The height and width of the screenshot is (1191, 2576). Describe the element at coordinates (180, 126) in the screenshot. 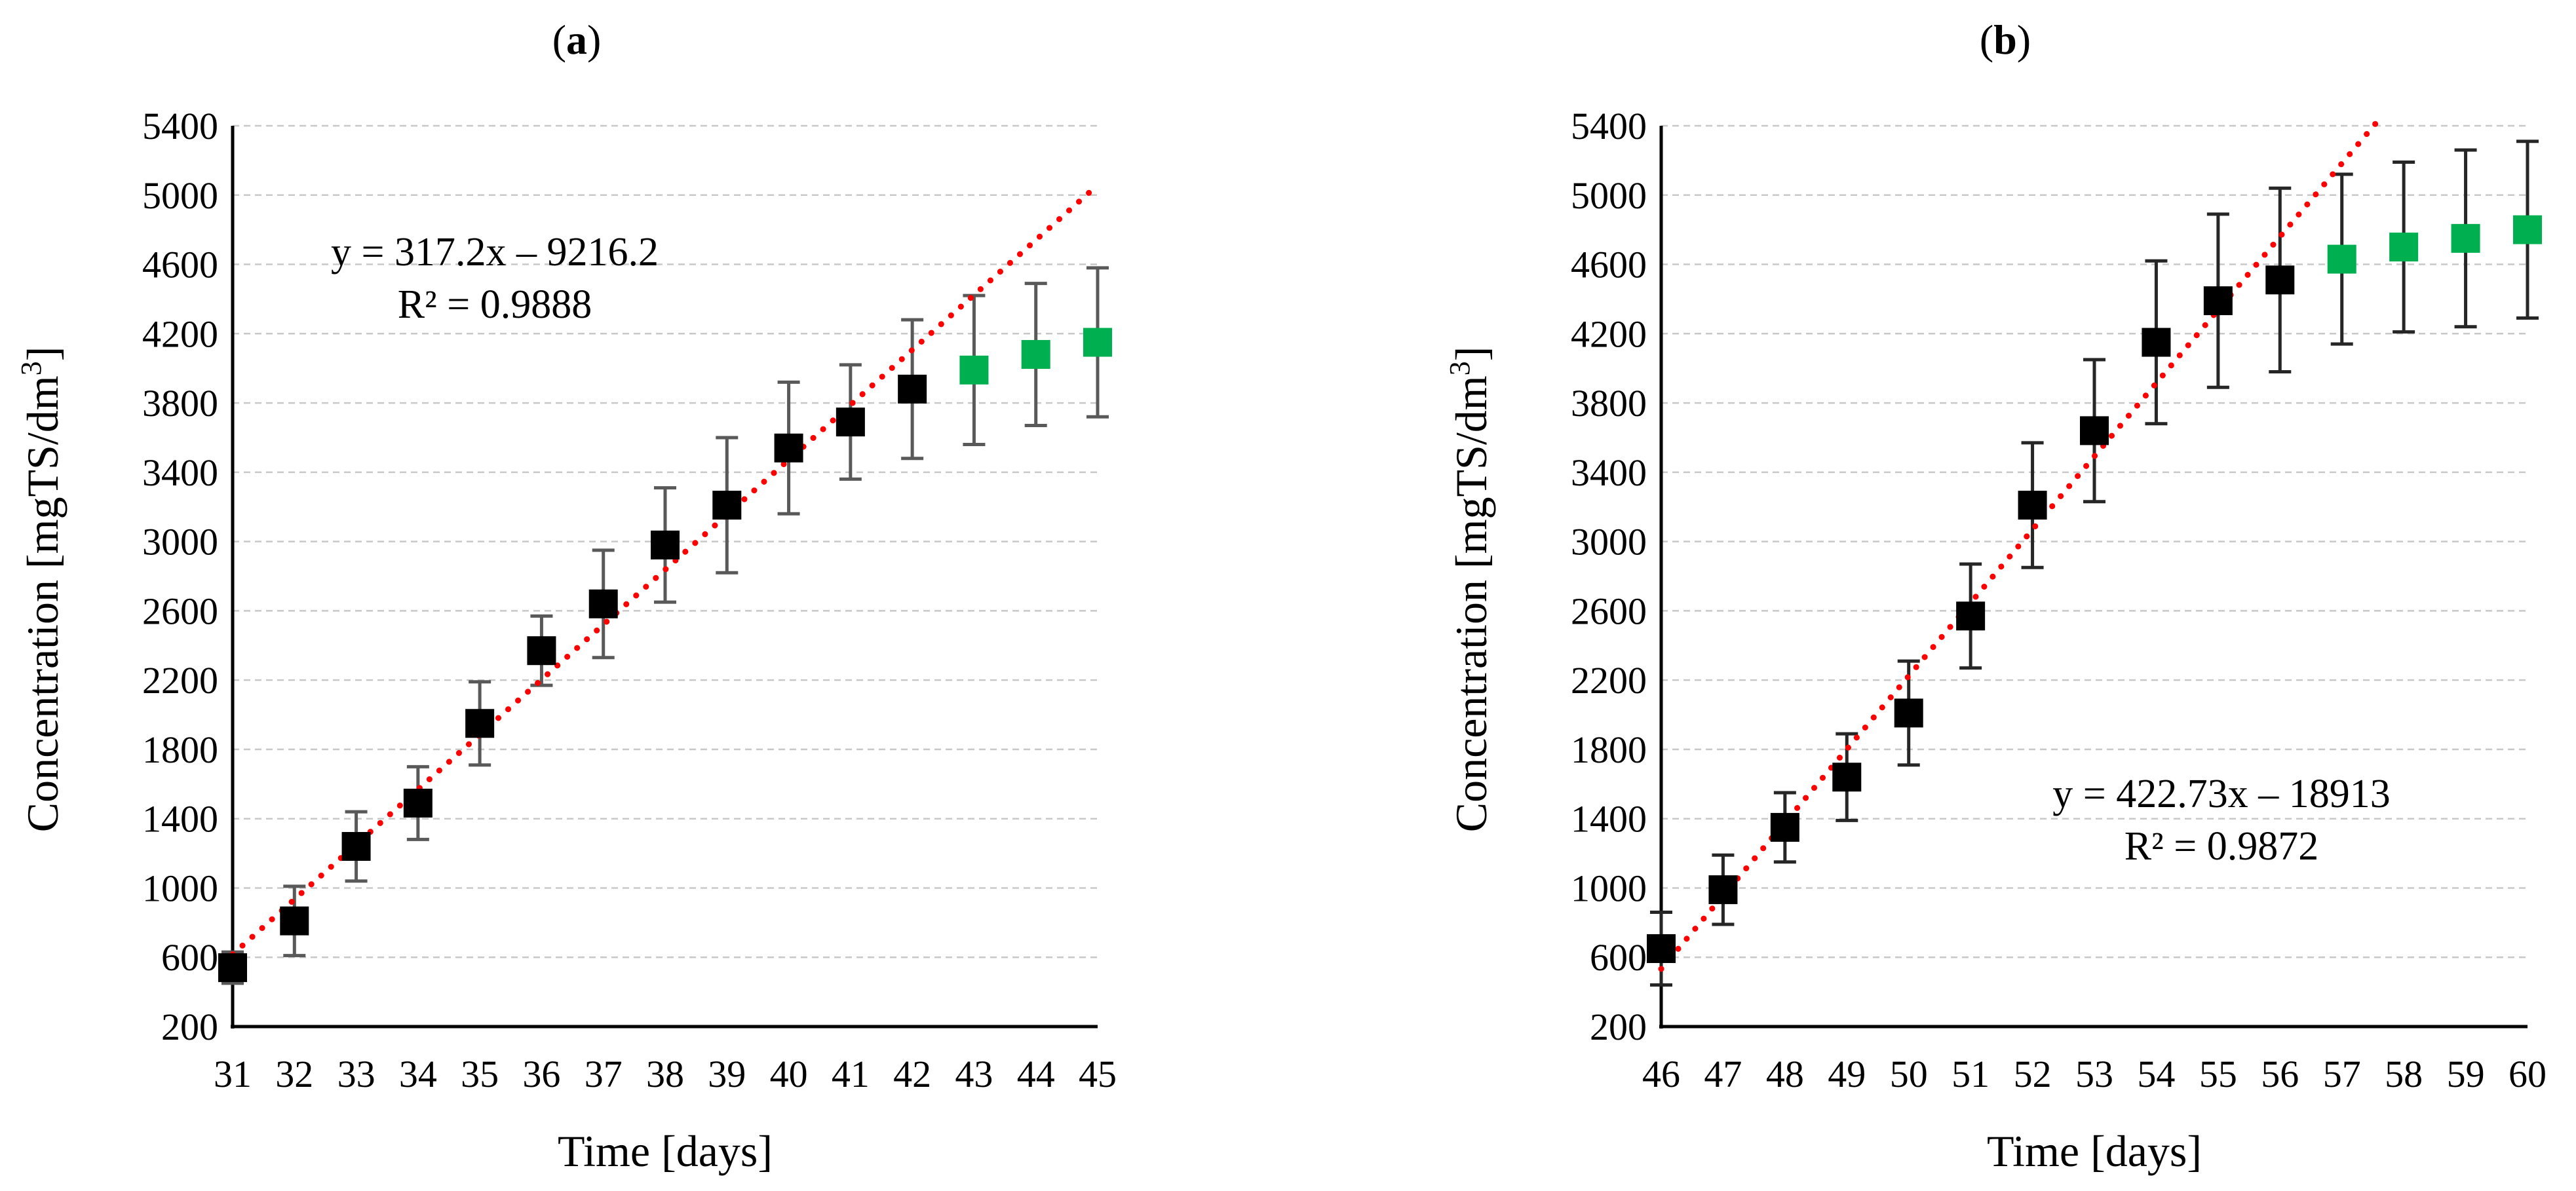

I see `panel-a-y-tick-label: 5400` at that location.